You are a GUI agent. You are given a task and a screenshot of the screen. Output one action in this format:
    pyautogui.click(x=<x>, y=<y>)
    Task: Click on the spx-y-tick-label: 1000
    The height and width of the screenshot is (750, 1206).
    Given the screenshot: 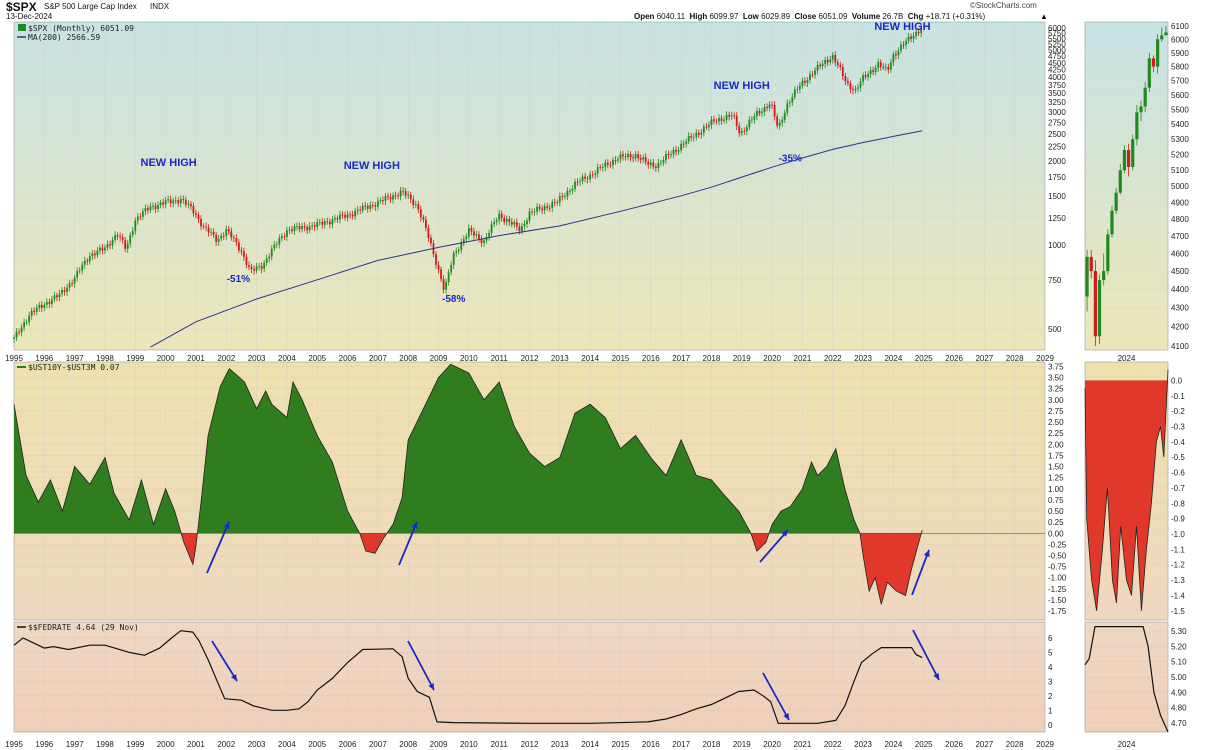 What is the action you would take?
    pyautogui.click(x=1057, y=245)
    